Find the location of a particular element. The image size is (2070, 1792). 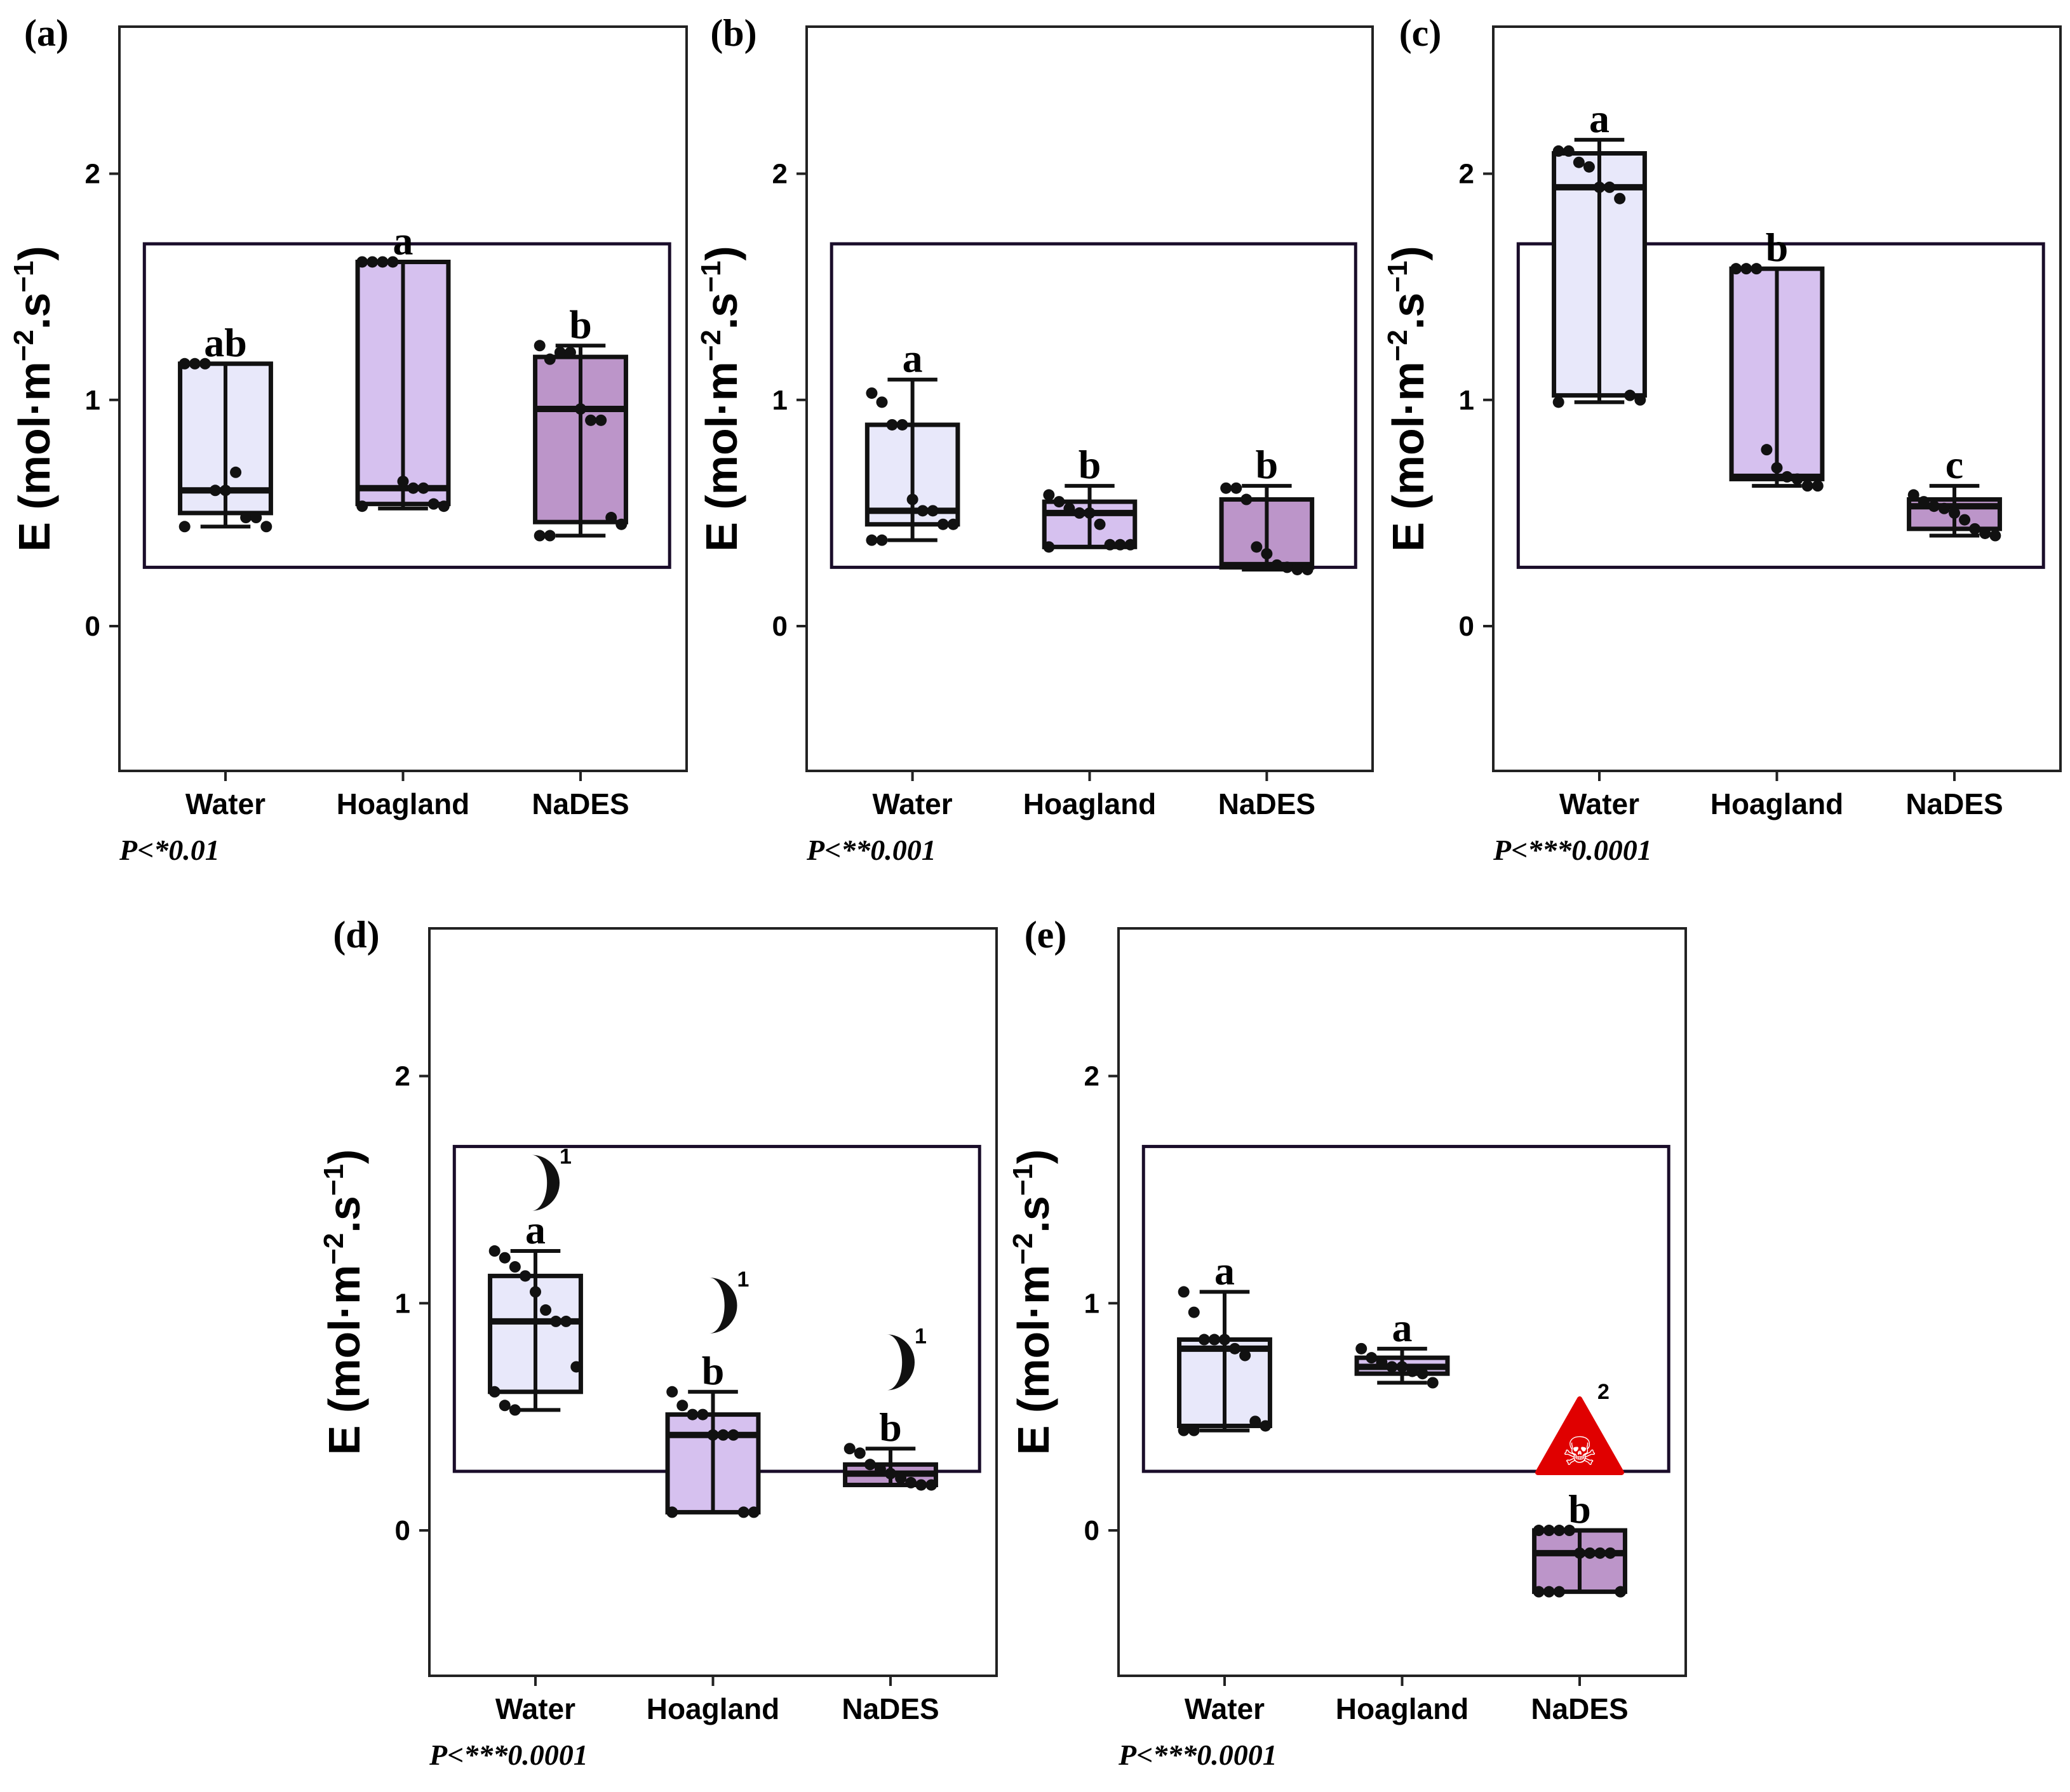

significance-letter: b is located at coordinates (714, 1371).